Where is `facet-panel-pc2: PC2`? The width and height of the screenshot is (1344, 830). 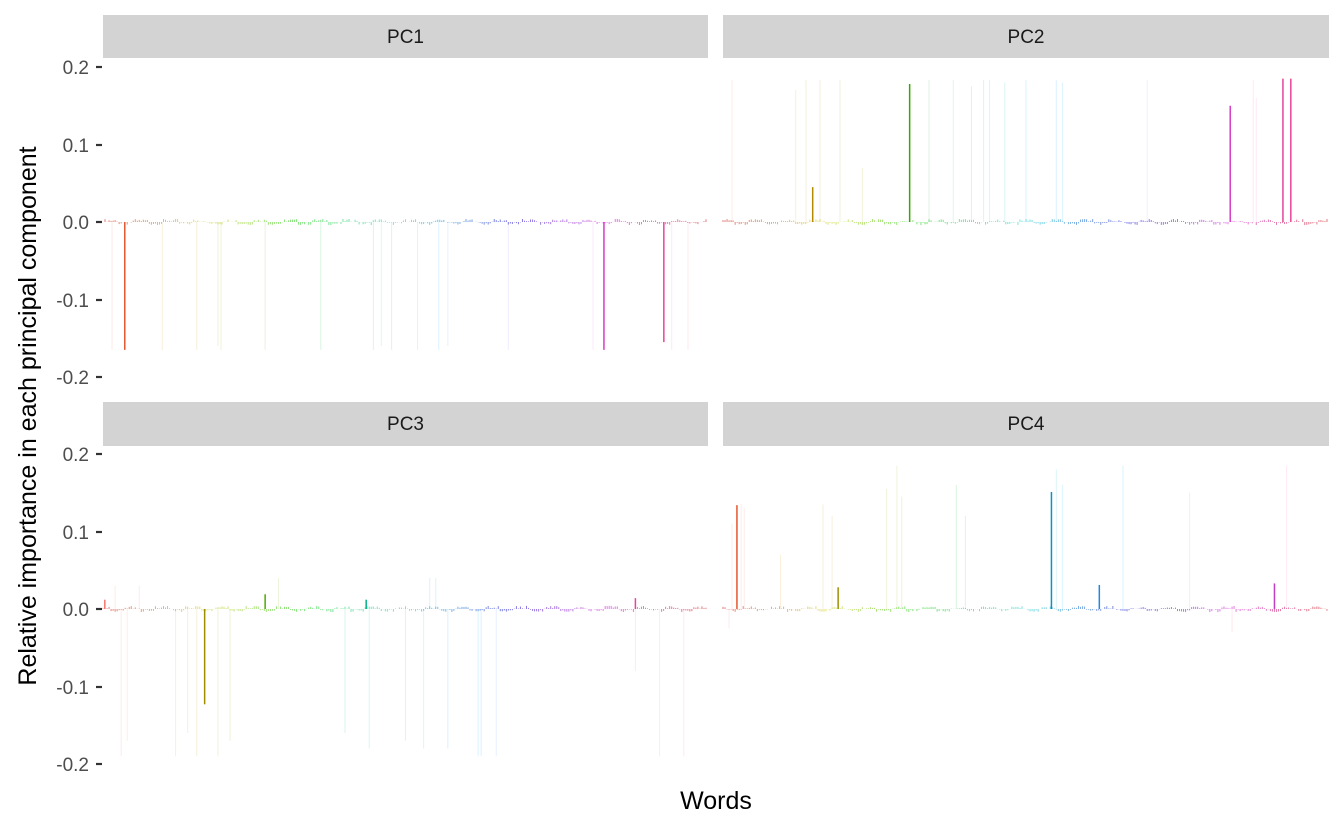
facet-panel-pc2: PC2 is located at coordinates (1025, 120).